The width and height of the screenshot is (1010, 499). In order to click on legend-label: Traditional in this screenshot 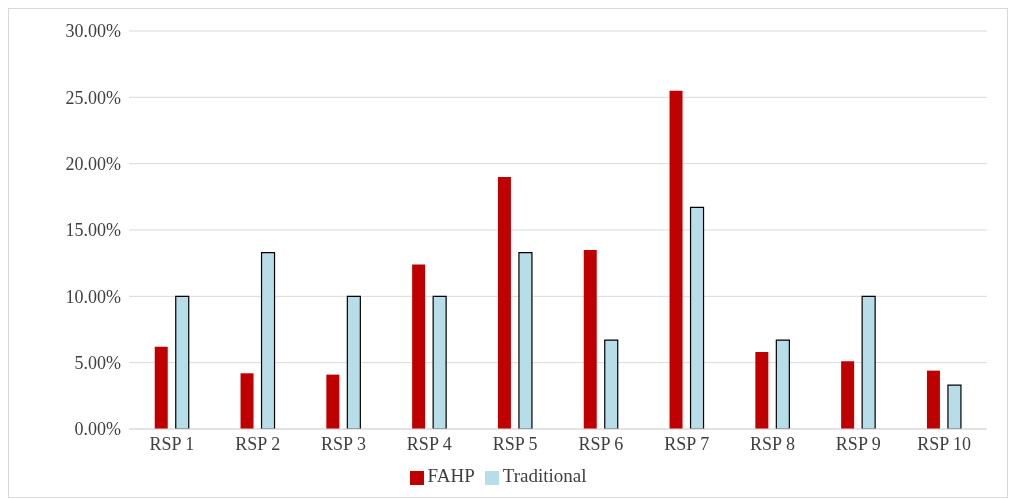, I will do `click(544, 475)`.